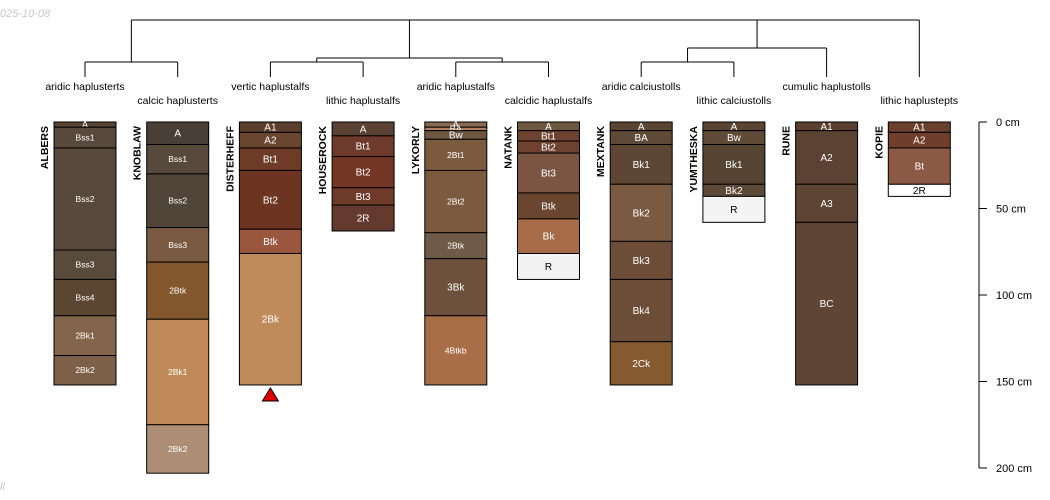  I want to click on profile-name: YUMTHESKA, so click(694, 159).